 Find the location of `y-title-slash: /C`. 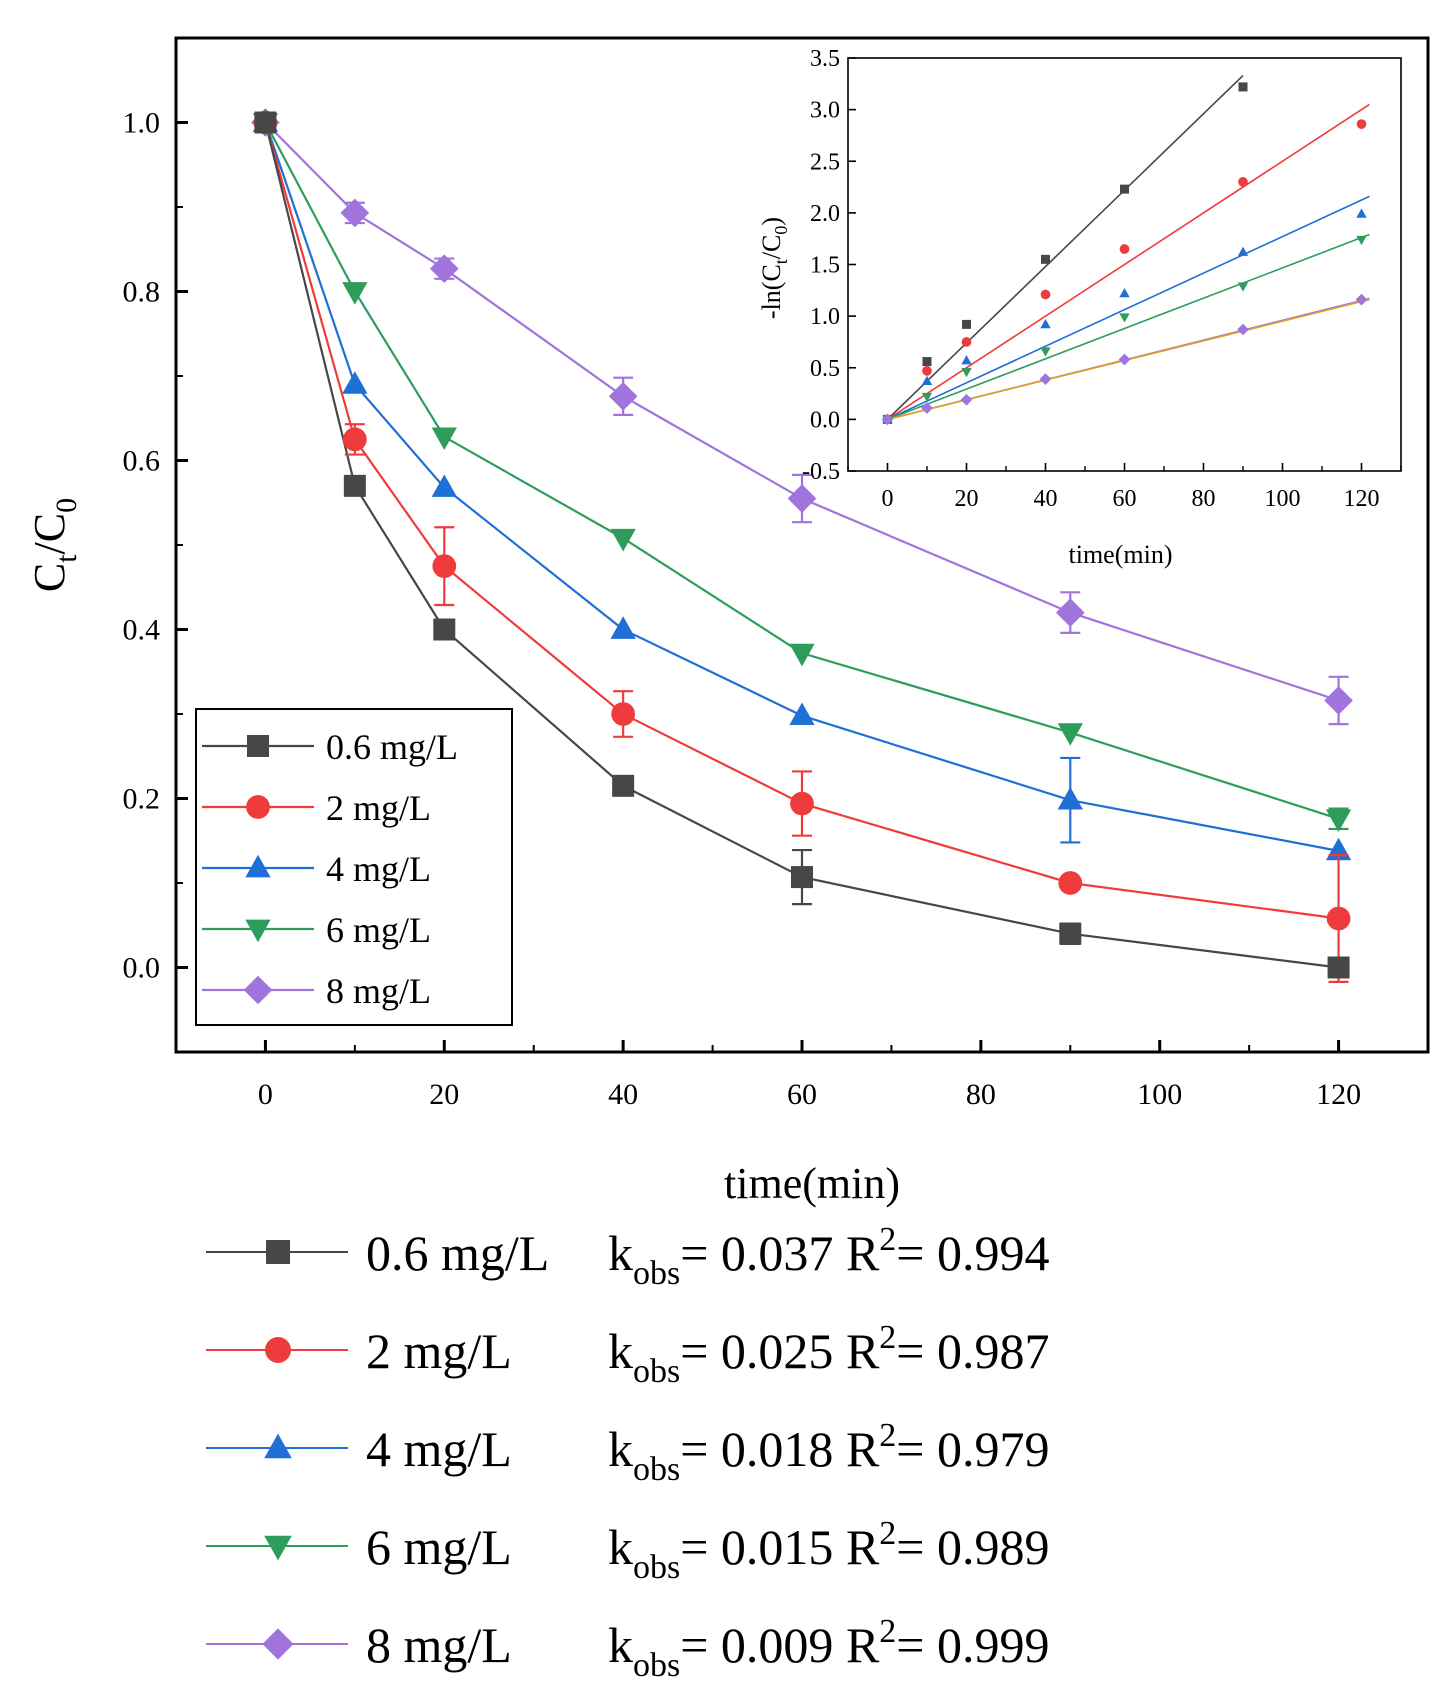

y-title-slash: /C is located at coordinates (49, 534).